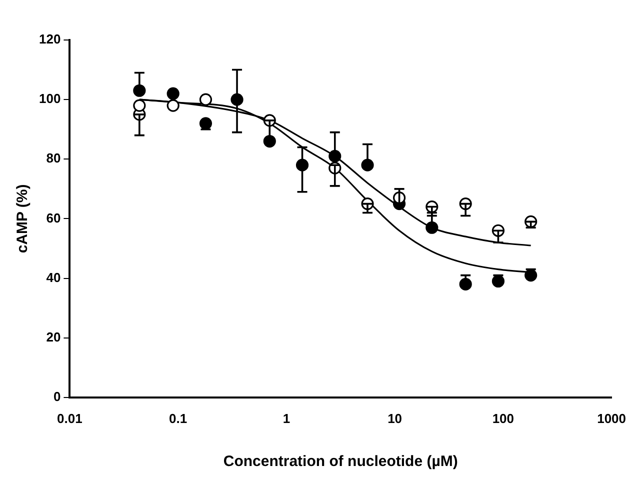 This screenshot has height=485, width=634. Describe the element at coordinates (49, 39) in the screenshot. I see `y-tick-label: 120` at that location.